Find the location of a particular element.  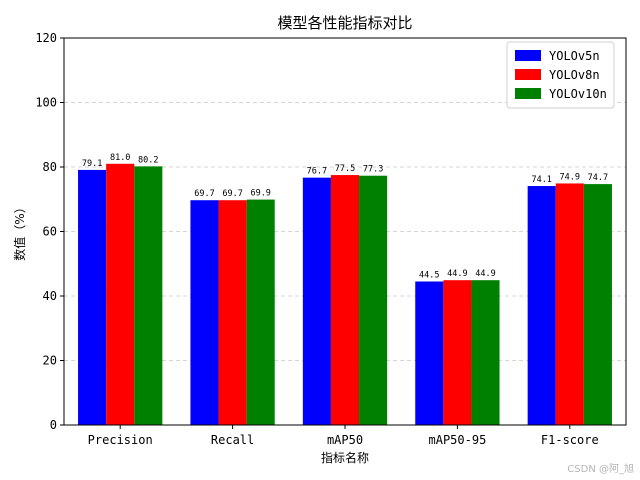

legend-entry: YOLOv5n is located at coordinates (574, 56).